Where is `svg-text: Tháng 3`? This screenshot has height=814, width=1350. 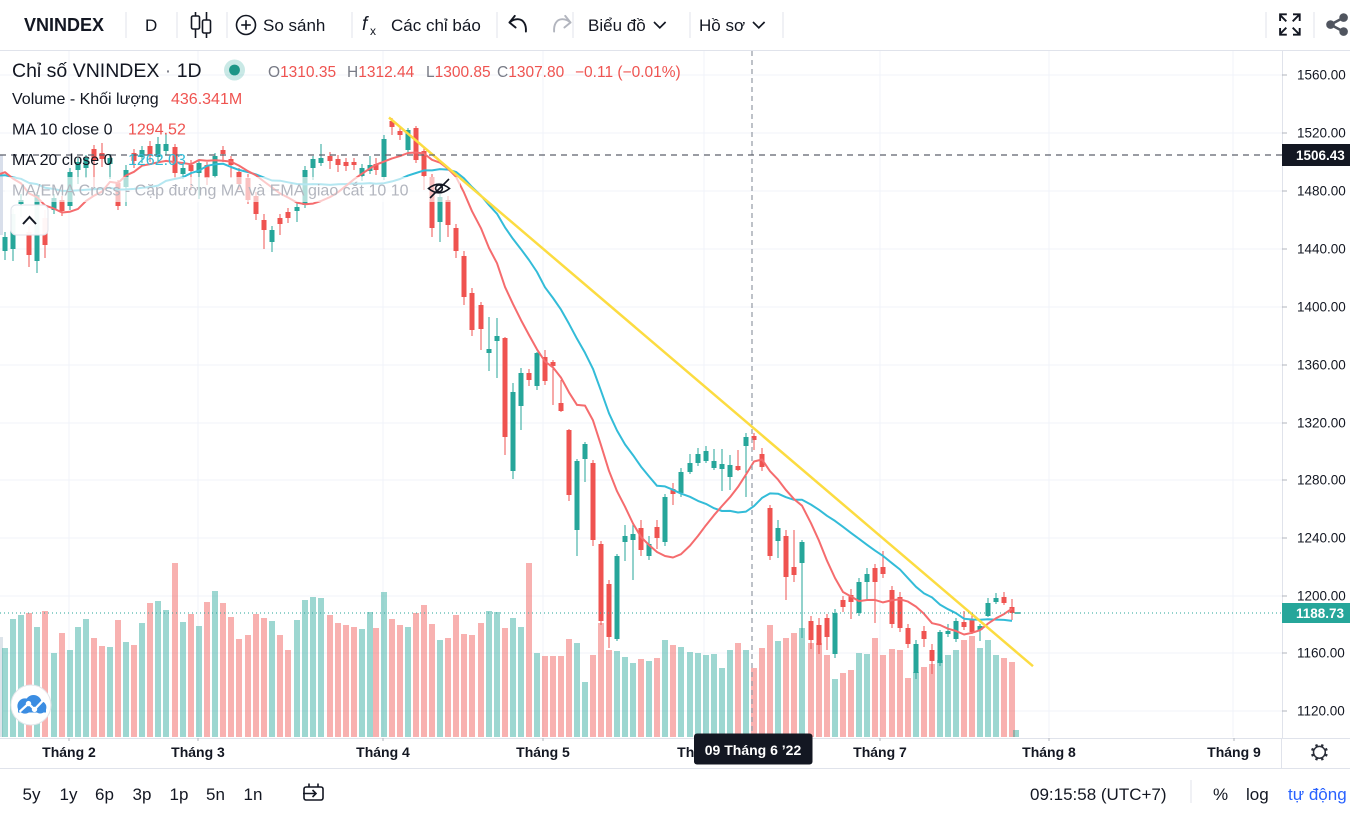 svg-text: Tháng 3 is located at coordinates (198, 752).